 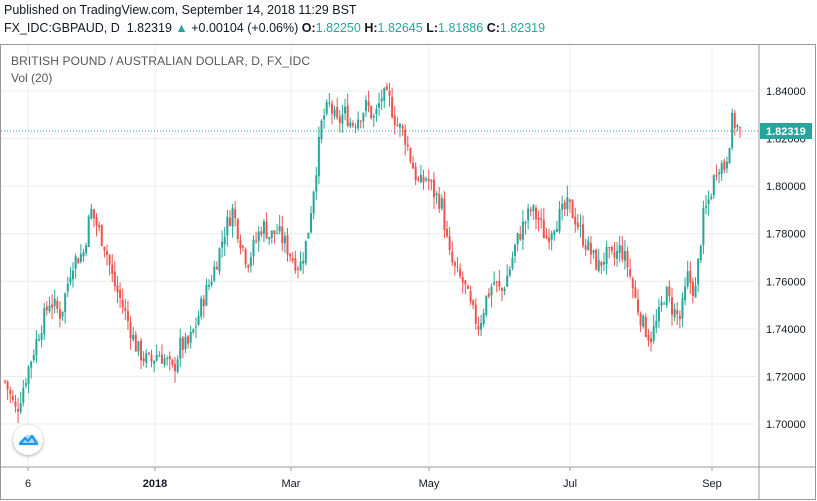 I want to click on close-label: C:, so click(x=493, y=28).